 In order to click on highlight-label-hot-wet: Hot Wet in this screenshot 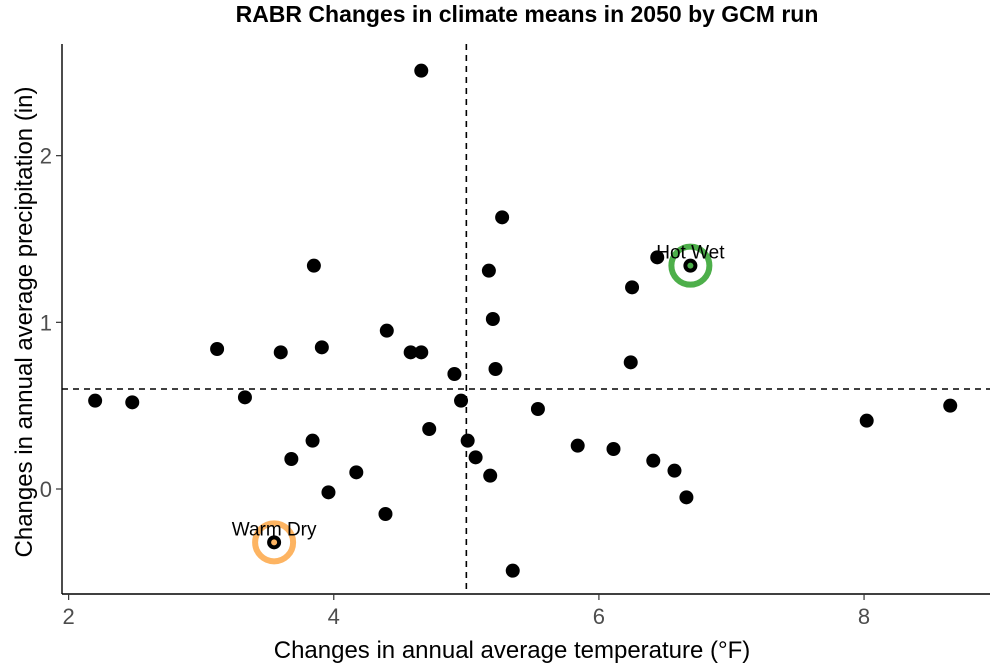, I will do `click(690, 253)`.